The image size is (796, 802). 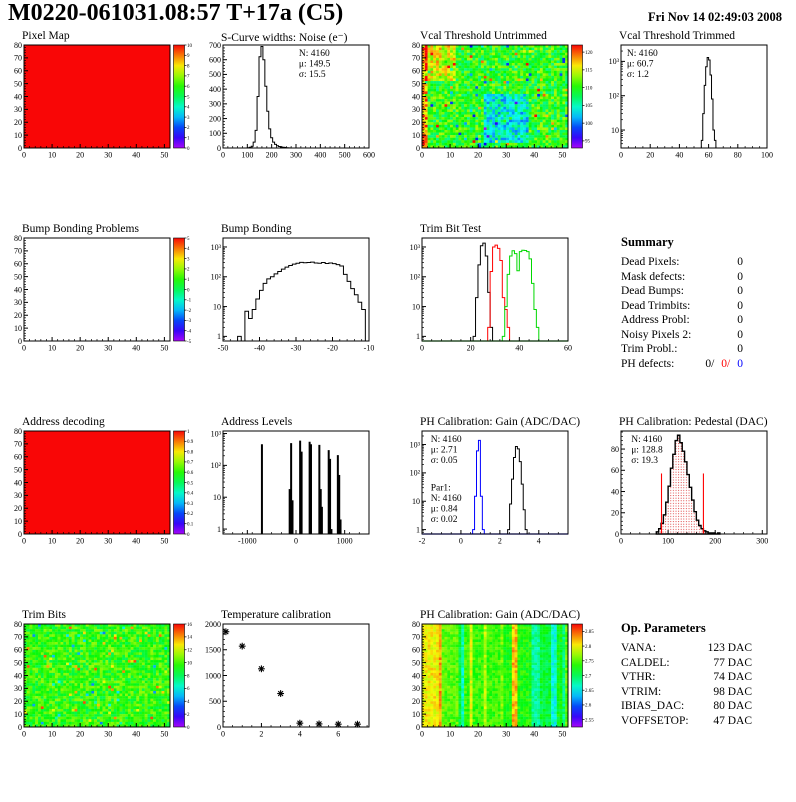 I want to click on row-label: Dead Bumps:, so click(x=652, y=291).